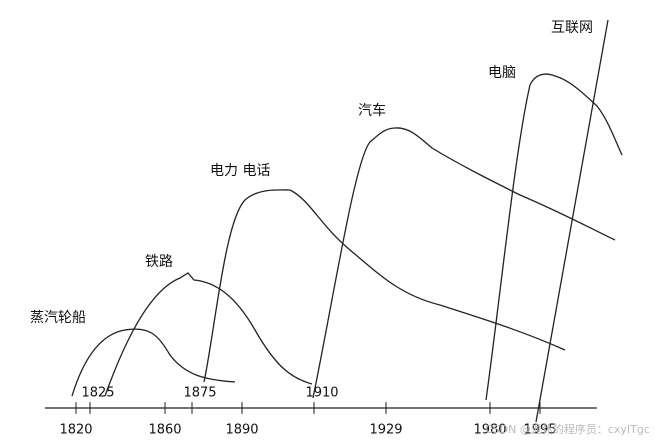 The width and height of the screenshot is (657, 444). What do you see at coordinates (539, 430) in the screenshot?
I see `year-label: 1995` at bounding box center [539, 430].